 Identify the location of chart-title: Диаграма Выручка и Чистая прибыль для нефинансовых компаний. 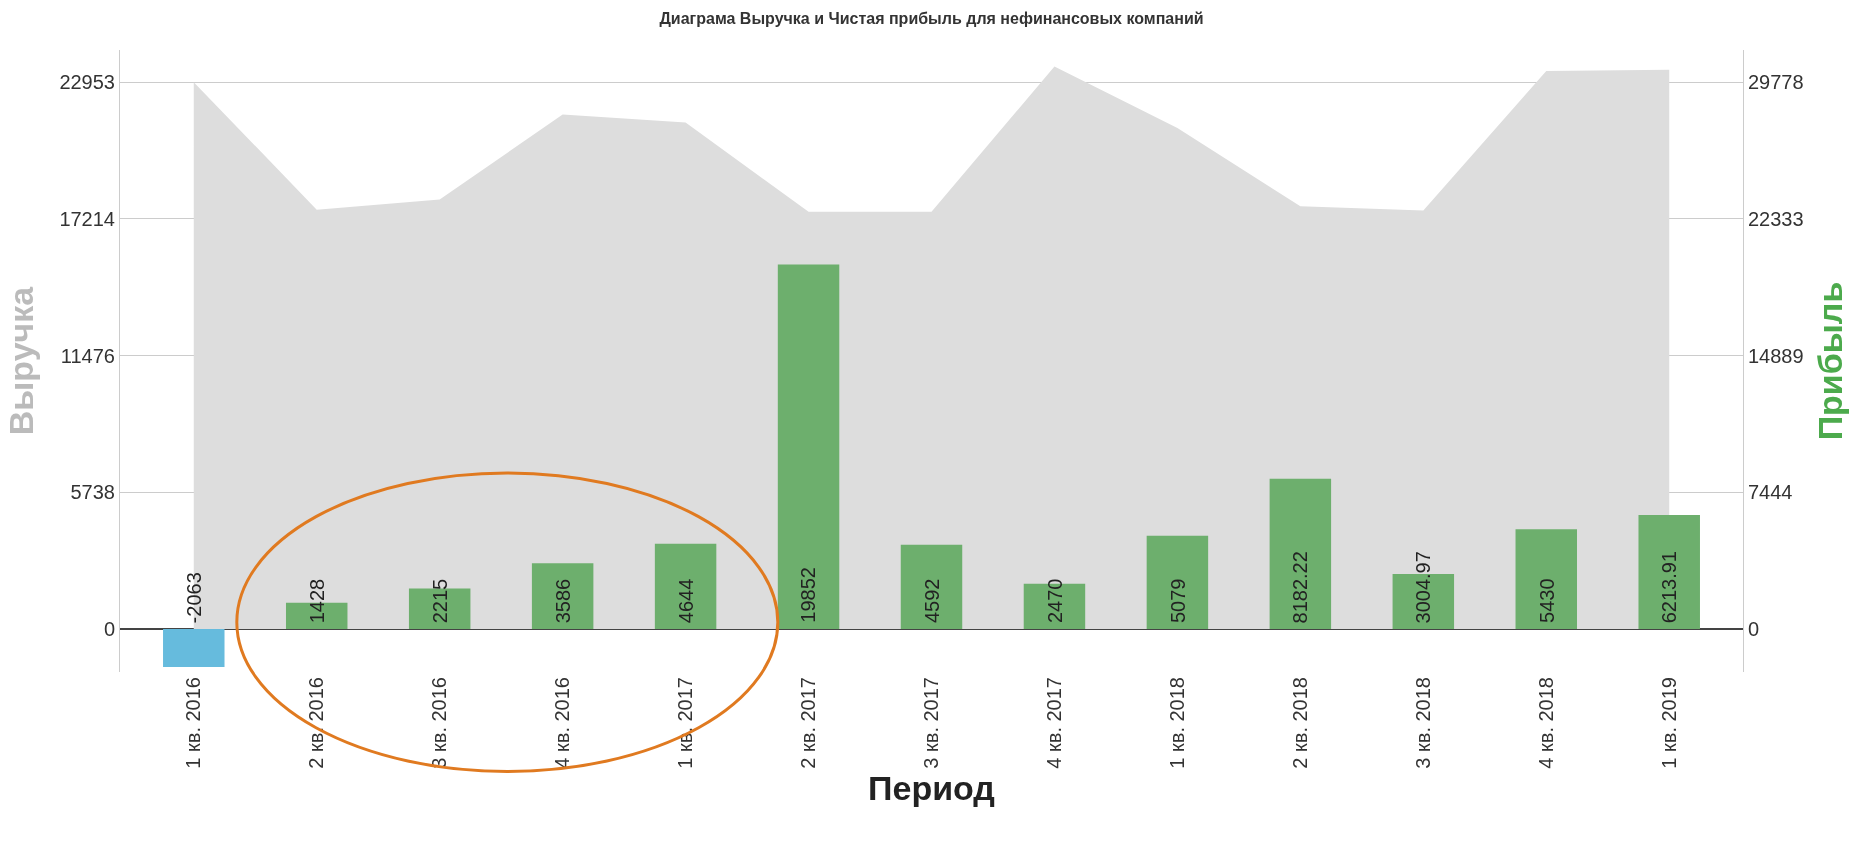
(931, 18).